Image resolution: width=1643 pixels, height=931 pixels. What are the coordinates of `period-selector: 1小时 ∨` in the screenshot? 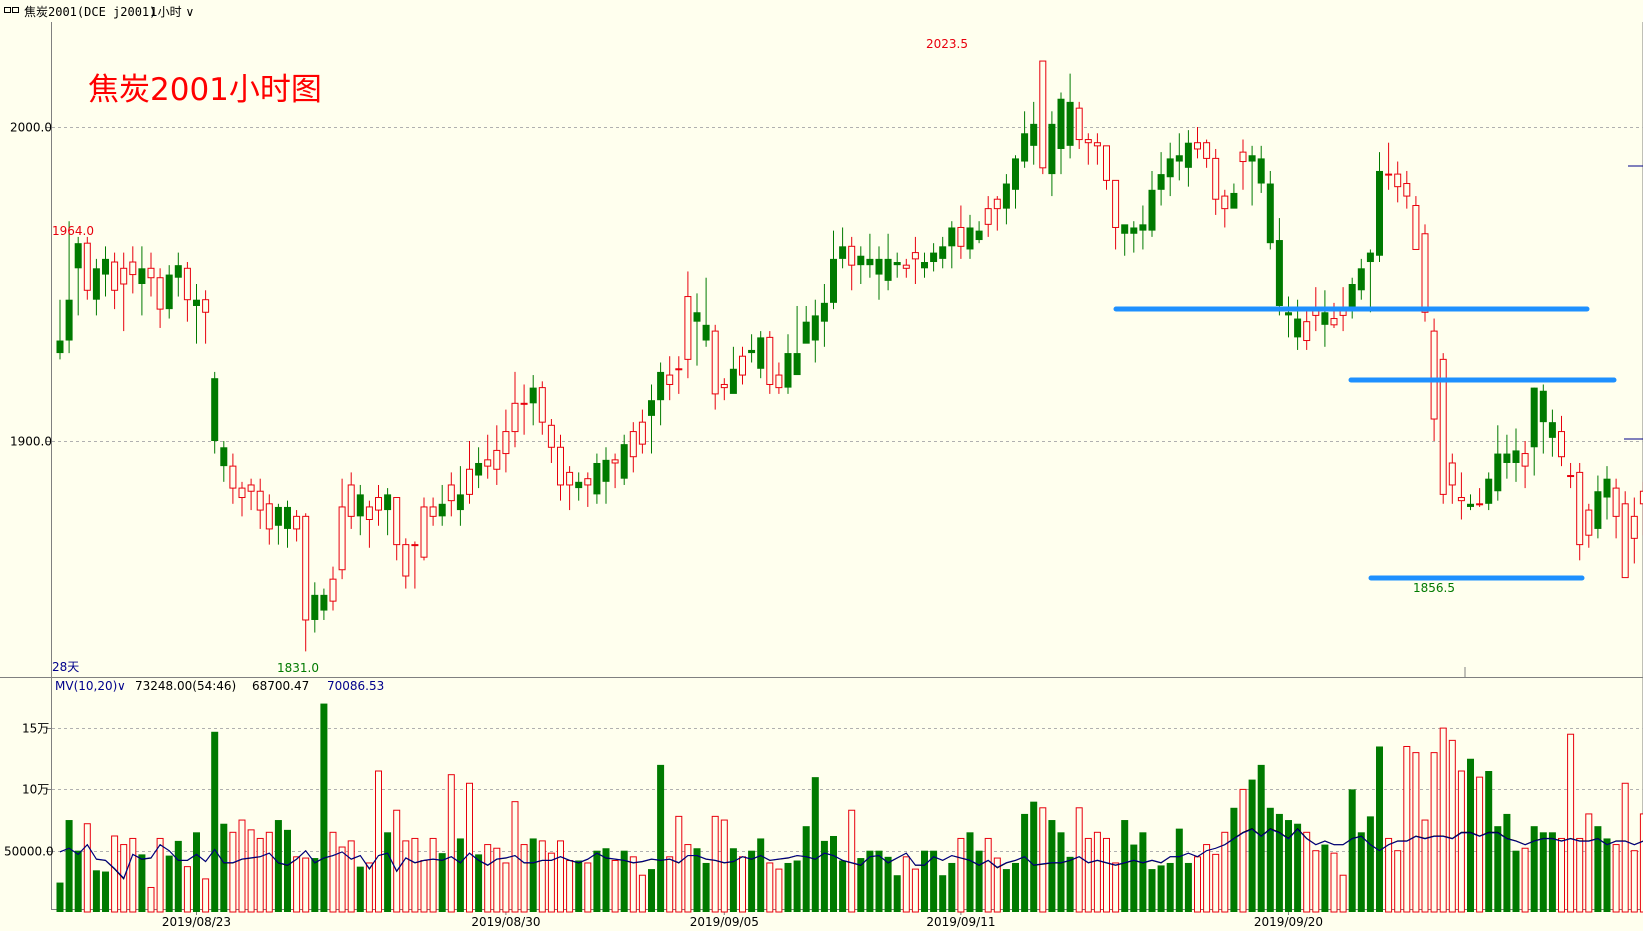 It's located at (172, 11).